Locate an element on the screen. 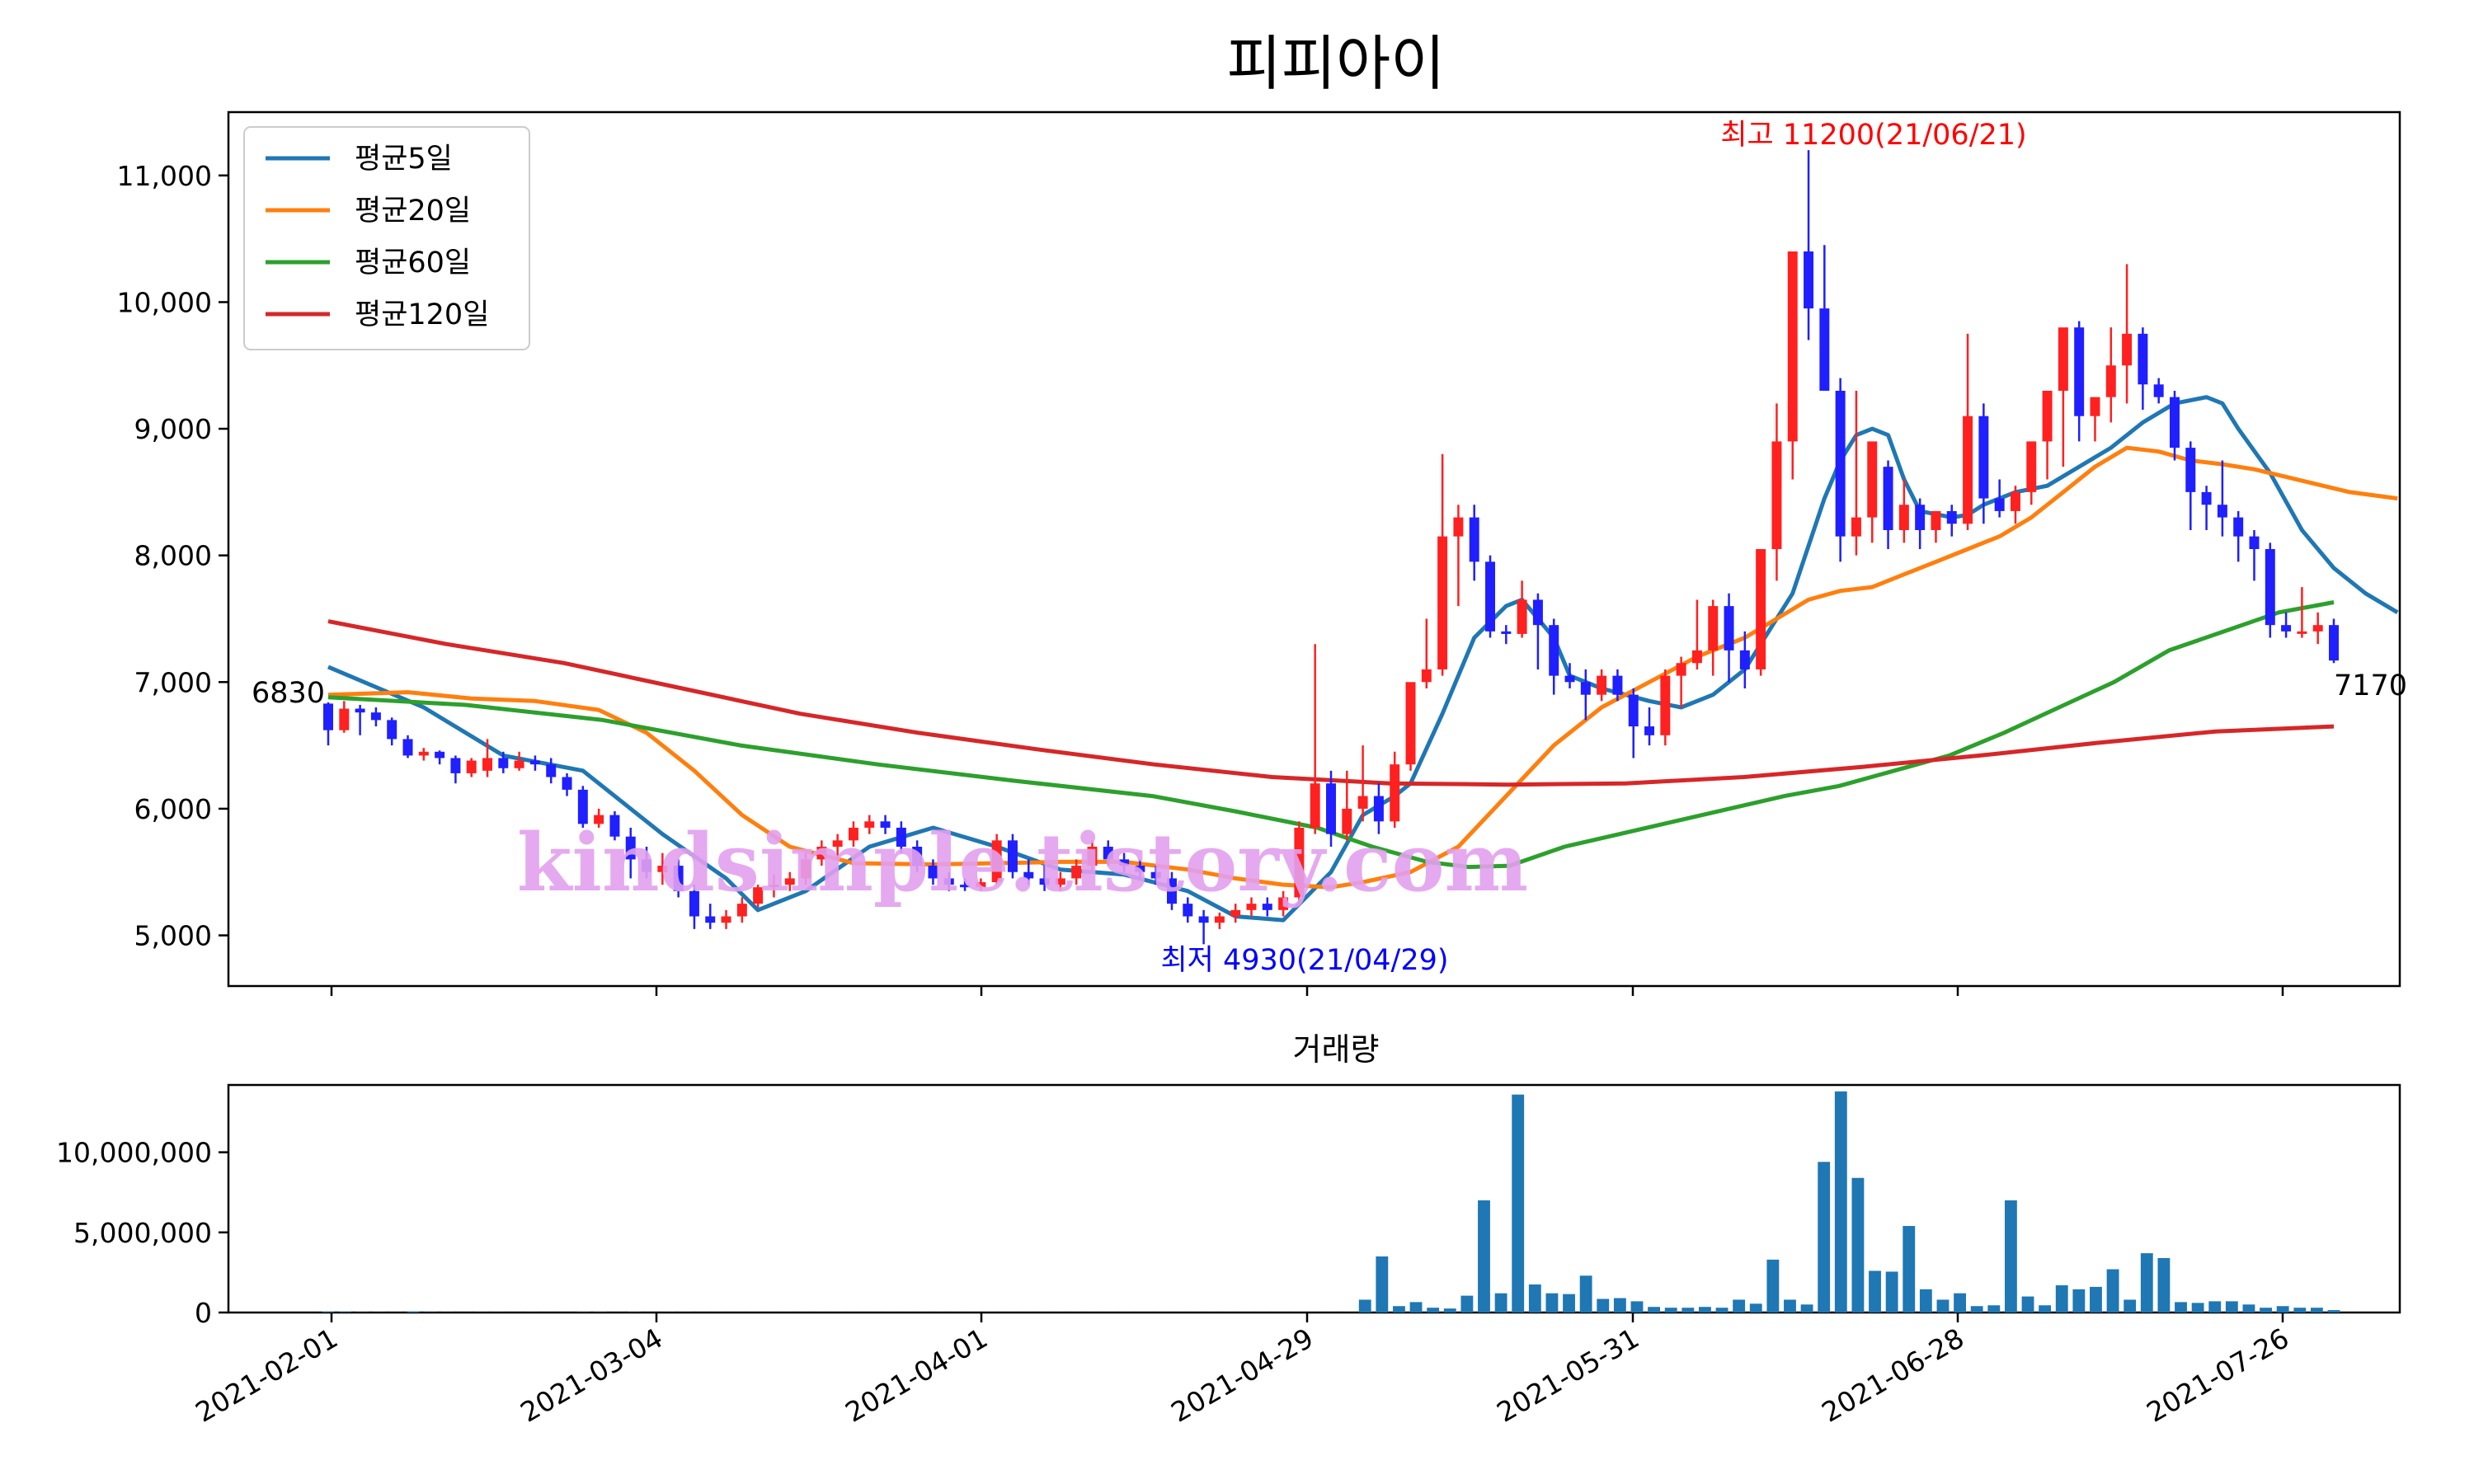 This screenshot has width=2474, height=1484. price-ytick-label: 8,000 is located at coordinates (173, 556).